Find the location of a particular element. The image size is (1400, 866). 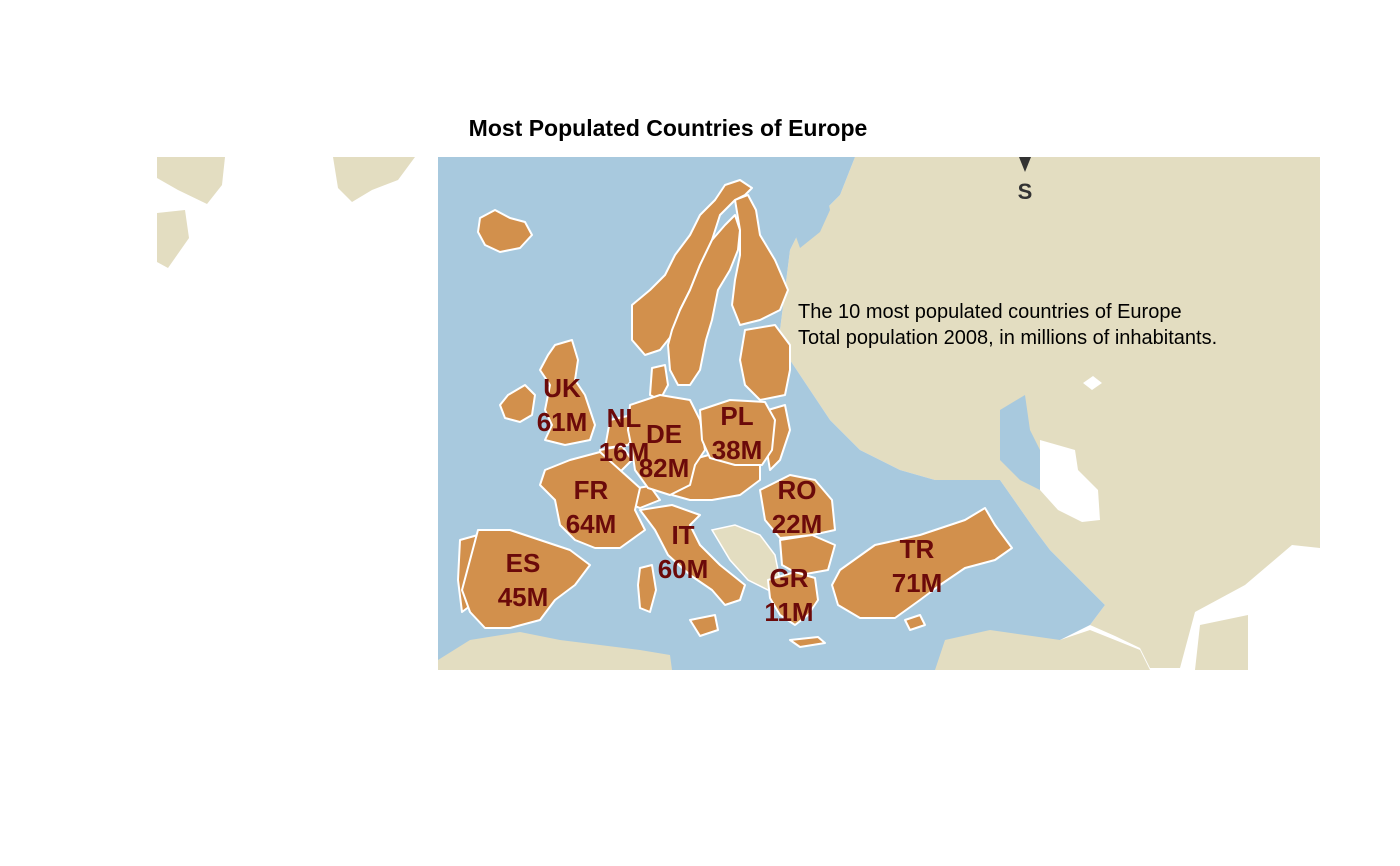

country-sicily is located at coordinates (704, 625).